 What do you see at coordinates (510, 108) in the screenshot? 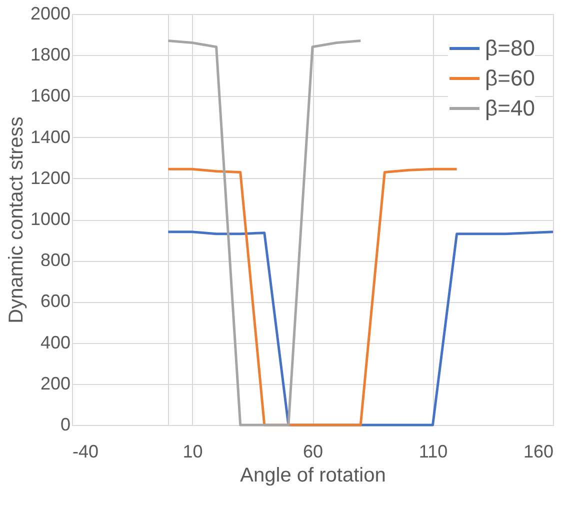
I see `legend-label: β=40` at bounding box center [510, 108].